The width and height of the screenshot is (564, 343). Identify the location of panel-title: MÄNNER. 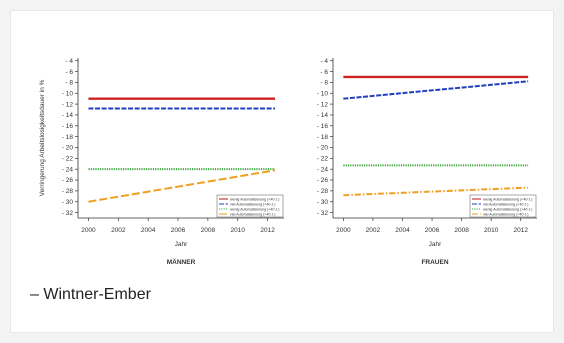
(181, 262).